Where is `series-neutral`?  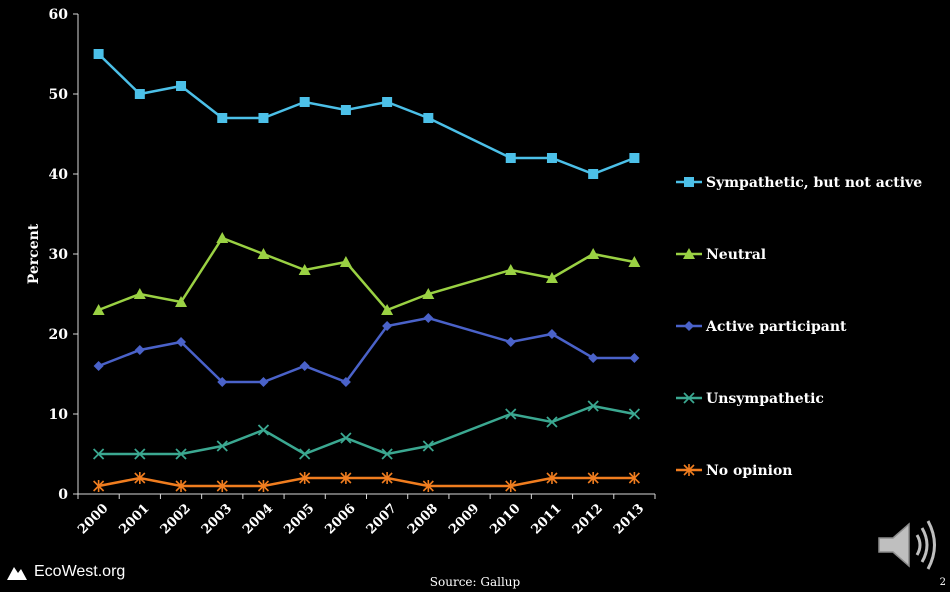 series-neutral is located at coordinates (366, 273).